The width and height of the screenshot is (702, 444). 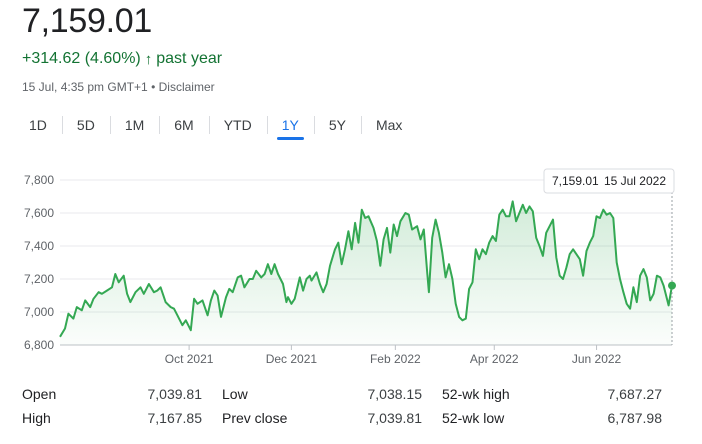 I want to click on range-ytd: YTD, so click(x=237, y=125).